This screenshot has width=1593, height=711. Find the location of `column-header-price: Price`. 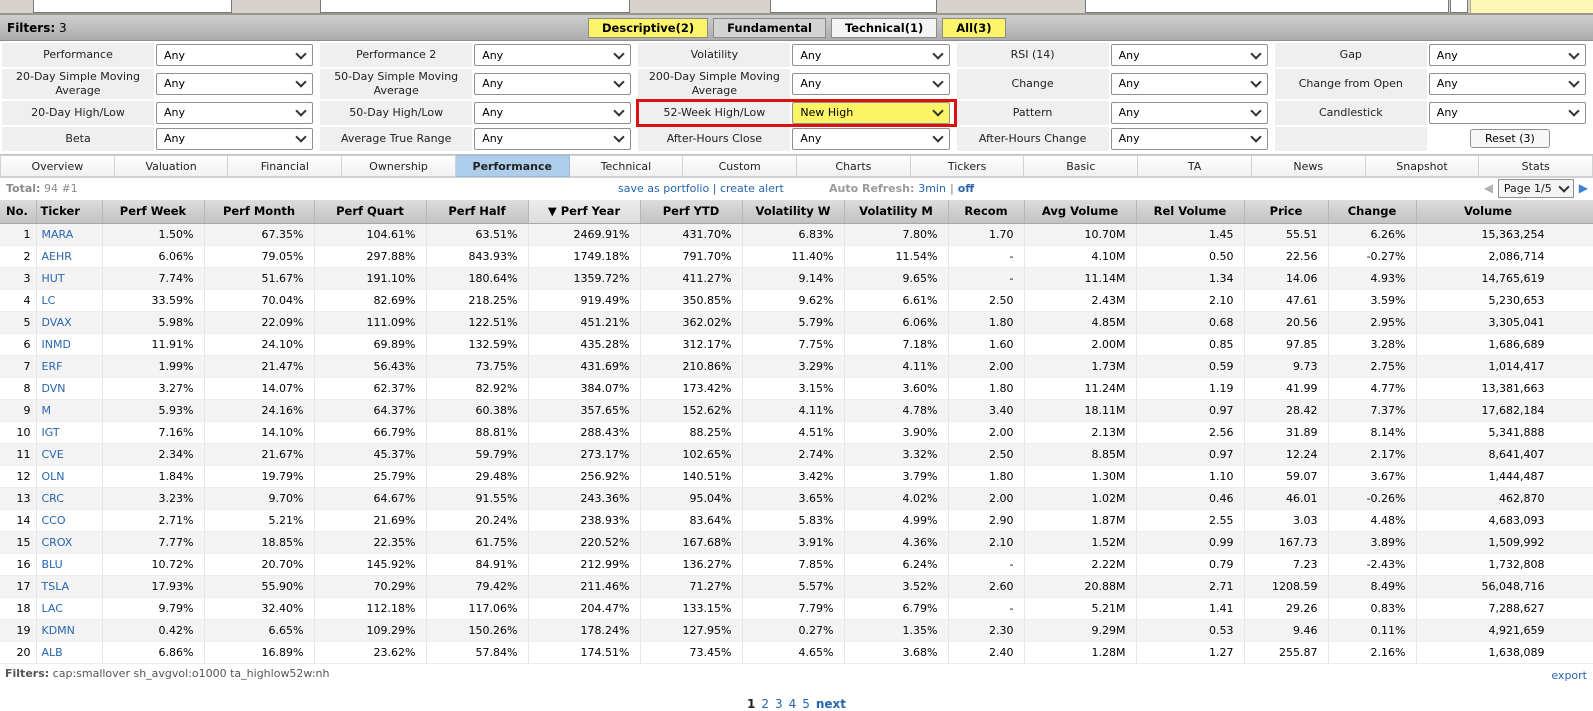

column-header-price: Price is located at coordinates (1286, 211).